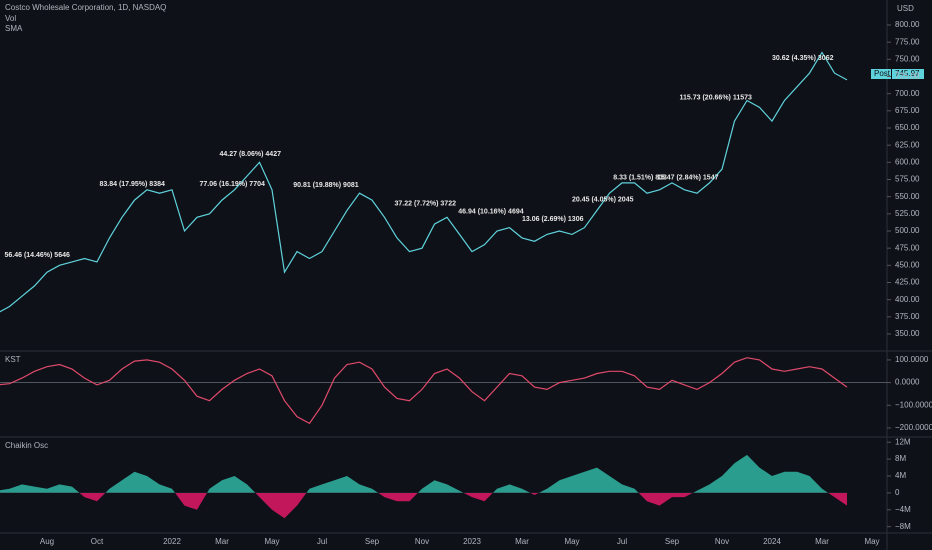 The width and height of the screenshot is (932, 550). I want to click on y-tick-label: 575.00, so click(907, 179).